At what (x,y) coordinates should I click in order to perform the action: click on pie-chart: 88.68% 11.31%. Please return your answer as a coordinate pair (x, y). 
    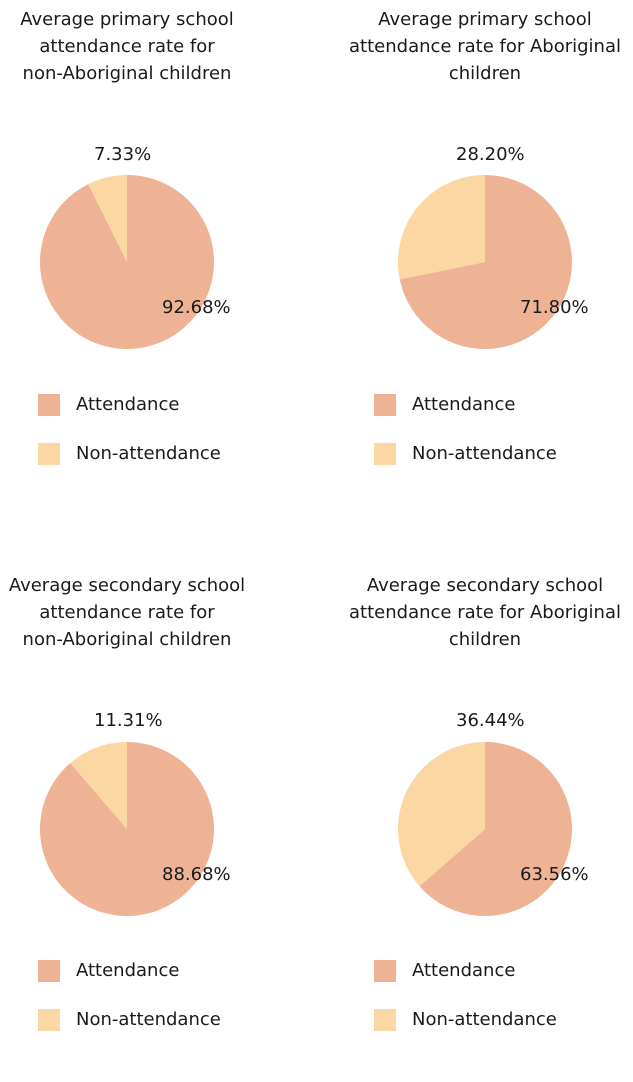
    Looking at the image, I should click on (135, 813).